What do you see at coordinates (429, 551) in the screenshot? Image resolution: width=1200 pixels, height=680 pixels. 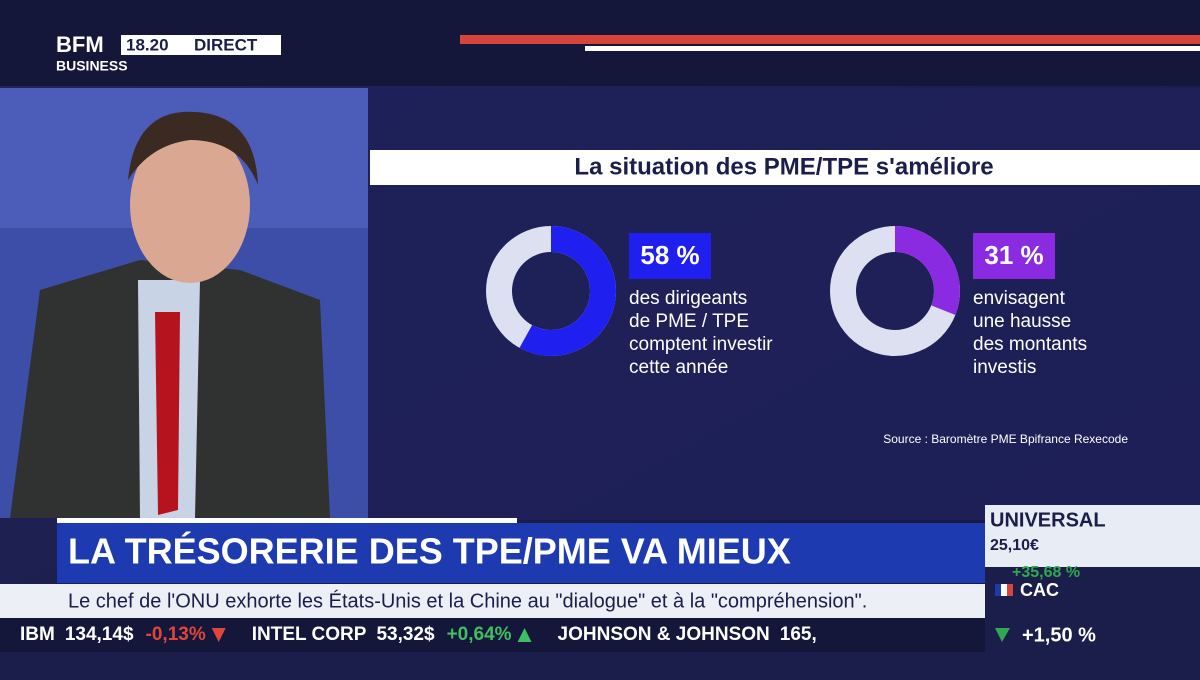 I see `headline: LA TRÉSORERIE DES TPE/PME VA MIEUX` at bounding box center [429, 551].